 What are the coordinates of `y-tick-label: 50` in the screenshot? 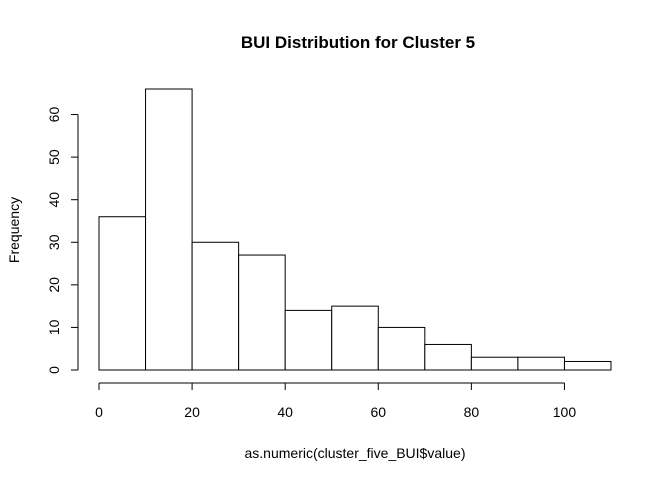 It's located at (54, 157).